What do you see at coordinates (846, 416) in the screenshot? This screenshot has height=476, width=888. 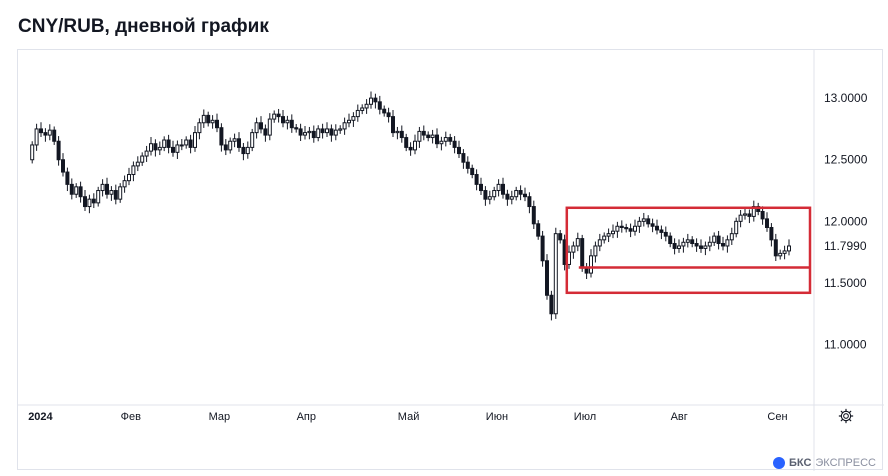 I see `gear-icon` at bounding box center [846, 416].